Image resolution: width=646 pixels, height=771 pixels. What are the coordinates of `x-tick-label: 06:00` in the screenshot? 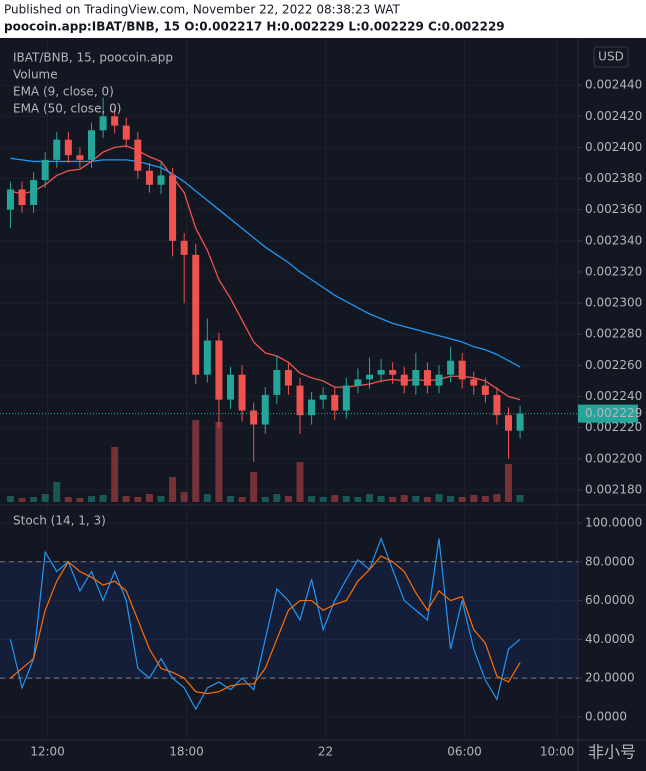 It's located at (464, 752).